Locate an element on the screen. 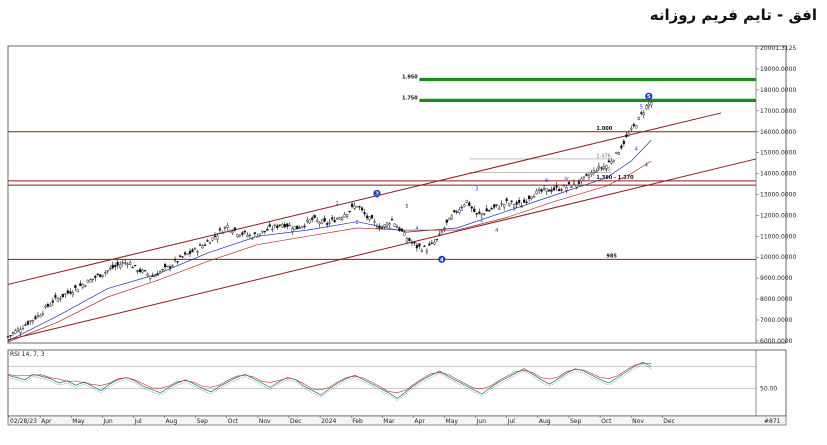 Image resolution: width=827 pixels, height=445 pixels. wave-label: 1 is located at coordinates (337, 204).